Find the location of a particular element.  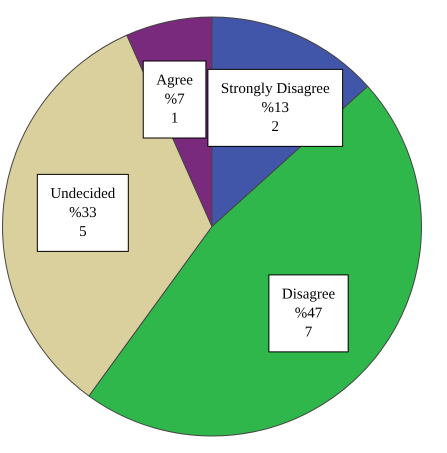

slice-label: Disagree is located at coordinates (309, 294).